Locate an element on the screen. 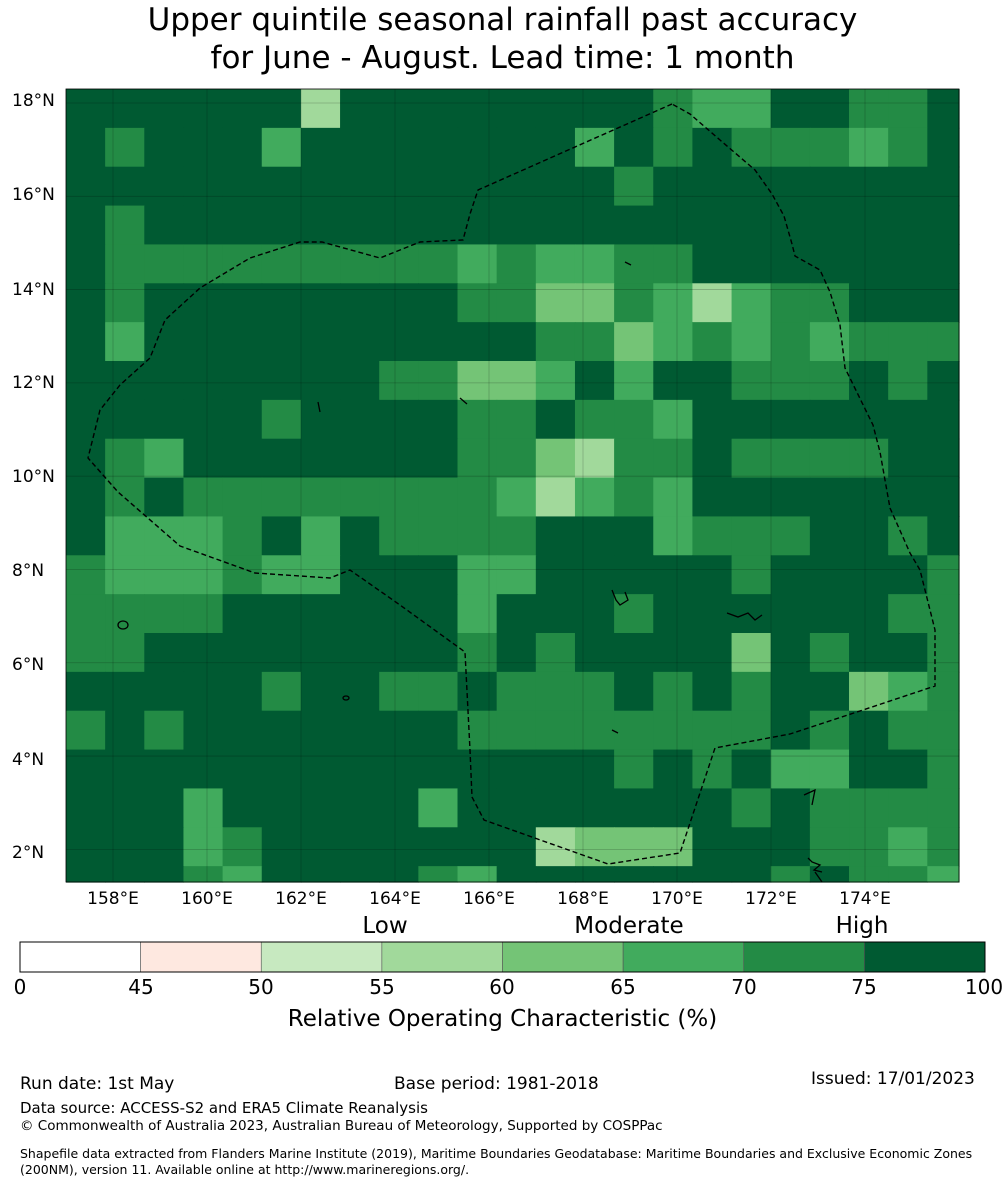  colorbar-swatch is located at coordinates (925, 957).